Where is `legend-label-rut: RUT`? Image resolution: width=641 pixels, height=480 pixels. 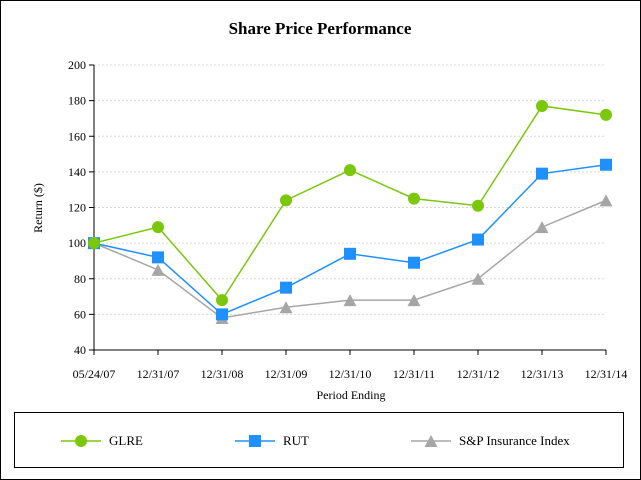 legend-label-rut: RUT is located at coordinates (296, 440).